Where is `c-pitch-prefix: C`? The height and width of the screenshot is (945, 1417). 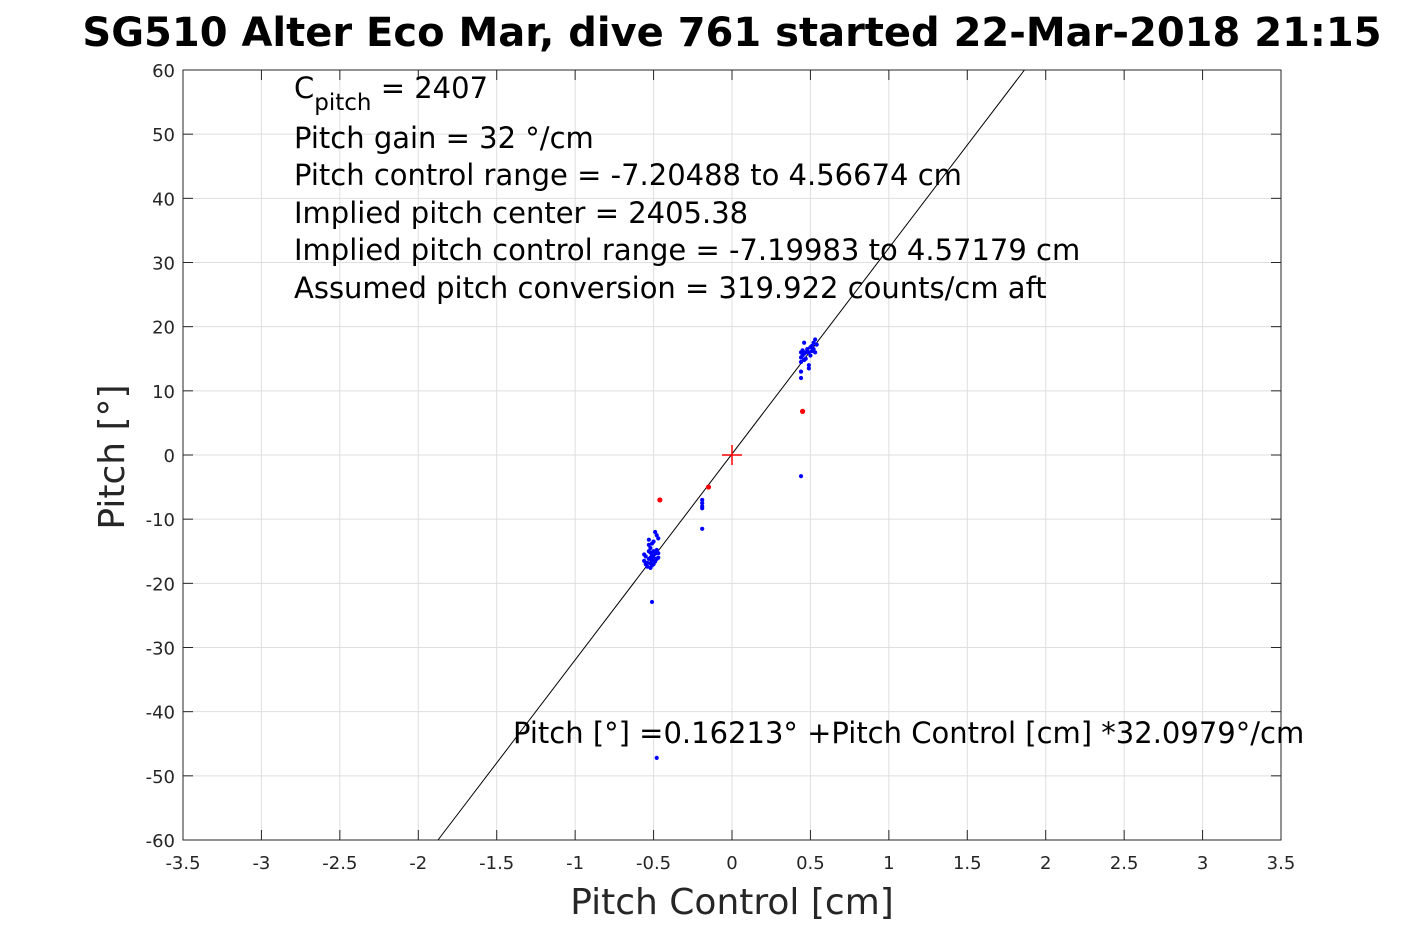
c-pitch-prefix: C is located at coordinates (304, 88).